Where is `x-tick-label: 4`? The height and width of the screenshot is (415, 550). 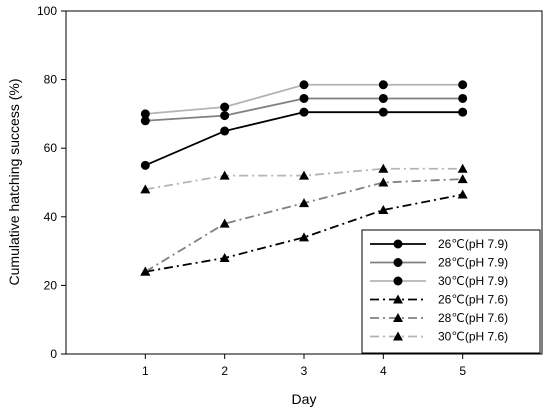
x-tick-label: 4 is located at coordinates (383, 371).